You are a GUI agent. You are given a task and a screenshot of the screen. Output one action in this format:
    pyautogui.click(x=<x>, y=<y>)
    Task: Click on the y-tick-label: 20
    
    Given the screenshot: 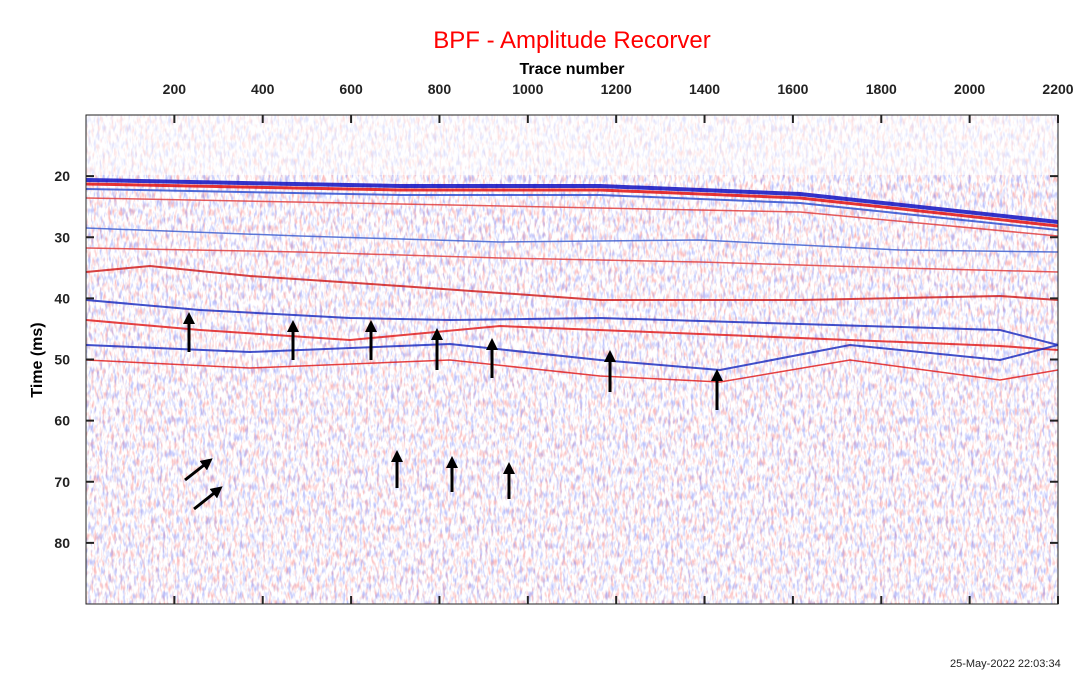 What is the action you would take?
    pyautogui.click(x=62, y=176)
    